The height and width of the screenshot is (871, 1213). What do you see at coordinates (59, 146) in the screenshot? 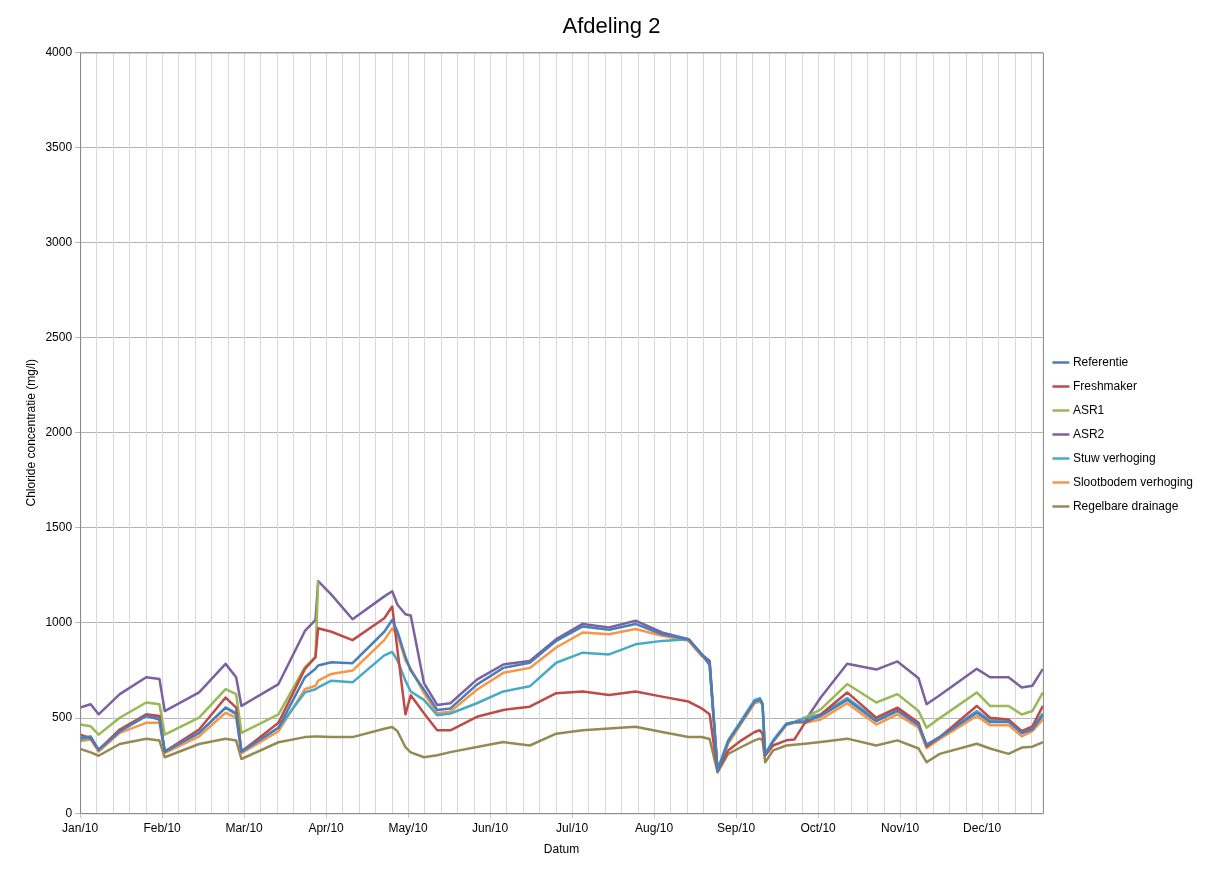
I see `y-tick-label: 3500` at bounding box center [59, 146].